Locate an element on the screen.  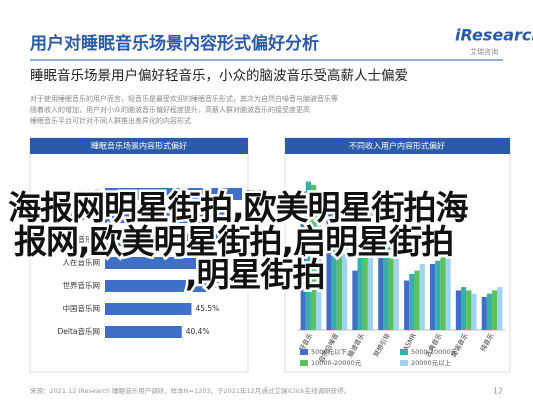
category-label: 世界音乐网 is located at coordinates (82, 285).